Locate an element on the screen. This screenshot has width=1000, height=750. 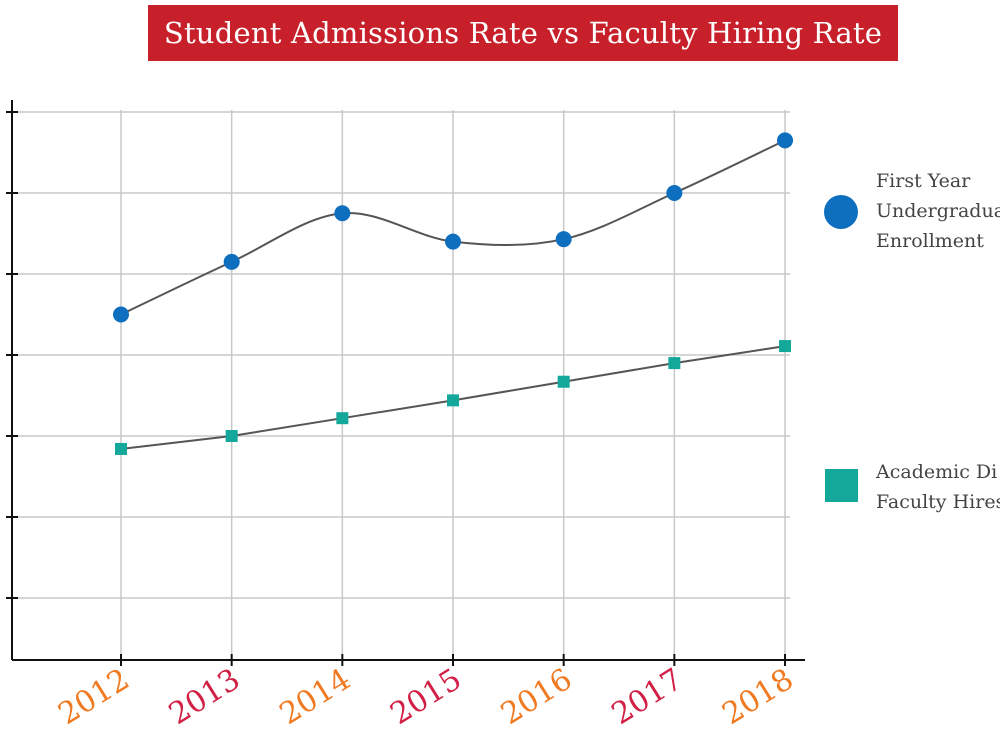
legend-line: First Year is located at coordinates (923, 181).